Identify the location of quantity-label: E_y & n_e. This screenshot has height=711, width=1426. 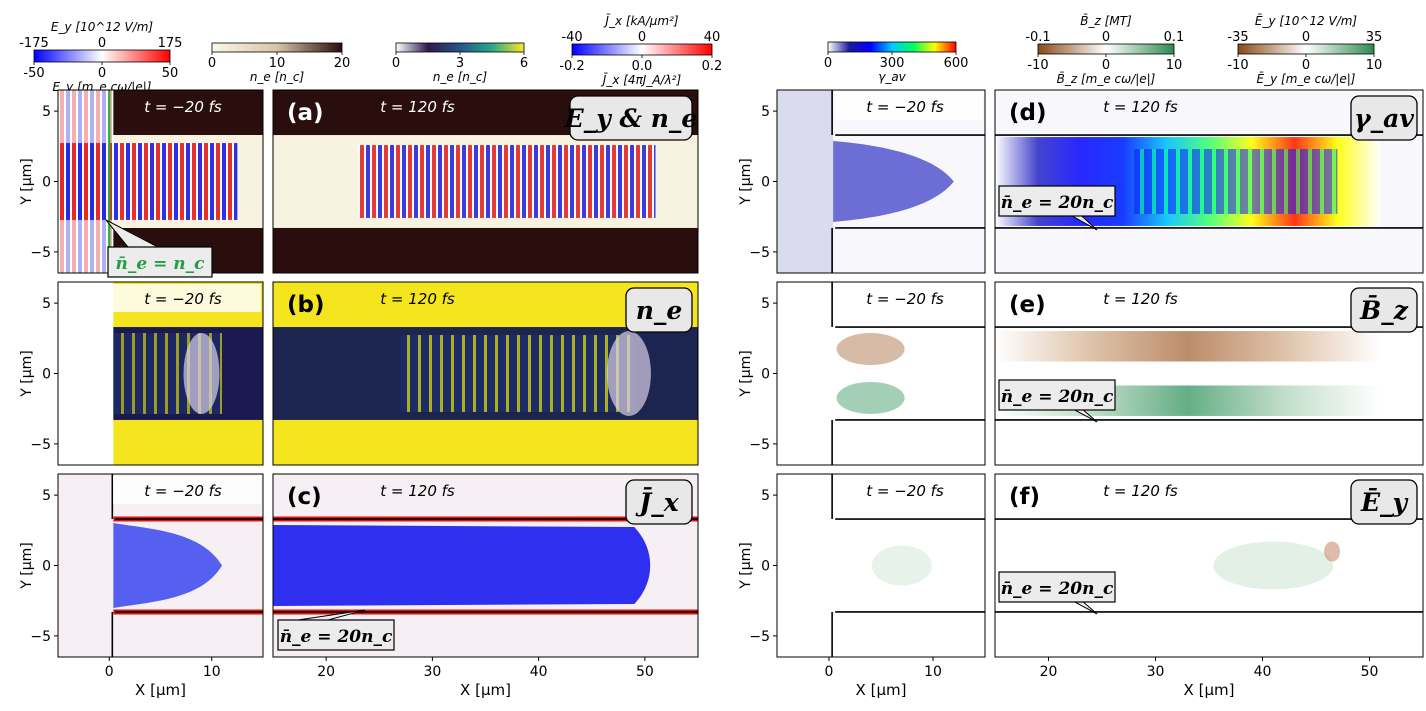
(631, 118).